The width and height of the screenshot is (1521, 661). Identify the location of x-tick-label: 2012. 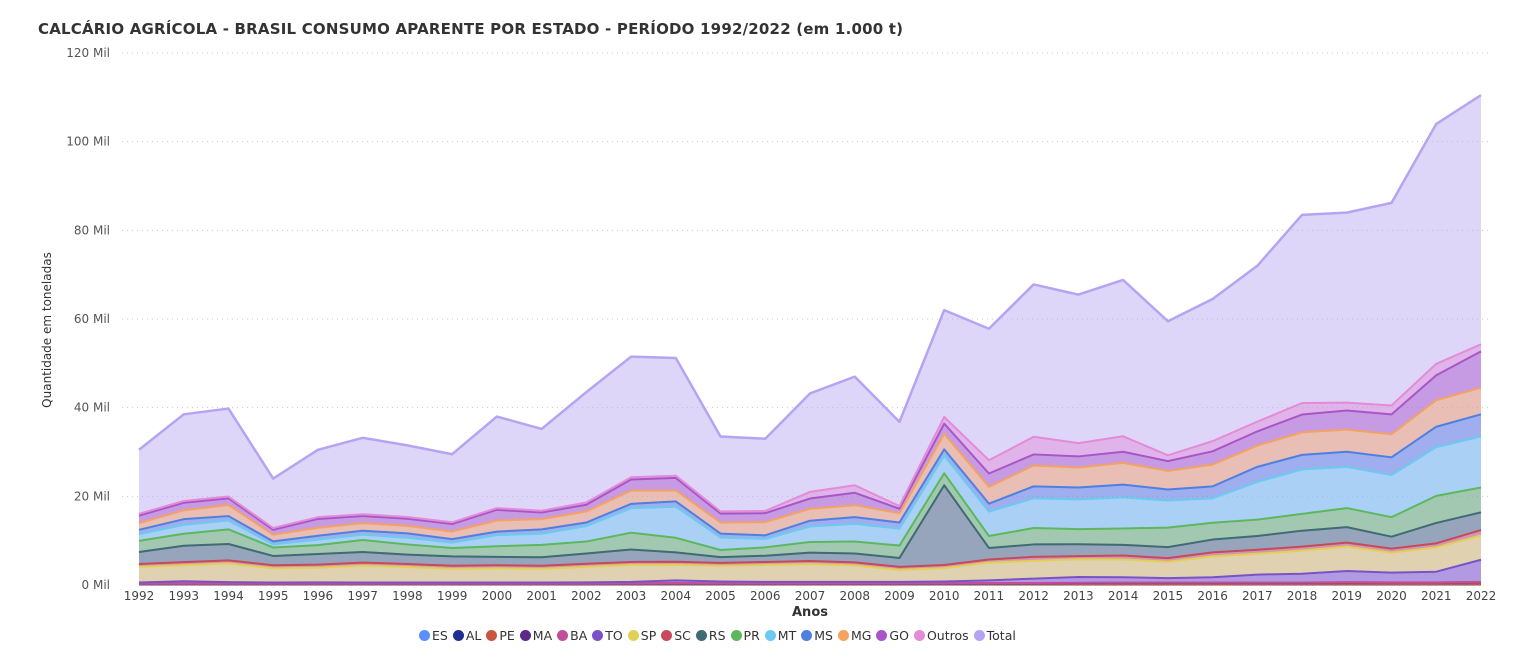
(1033, 596).